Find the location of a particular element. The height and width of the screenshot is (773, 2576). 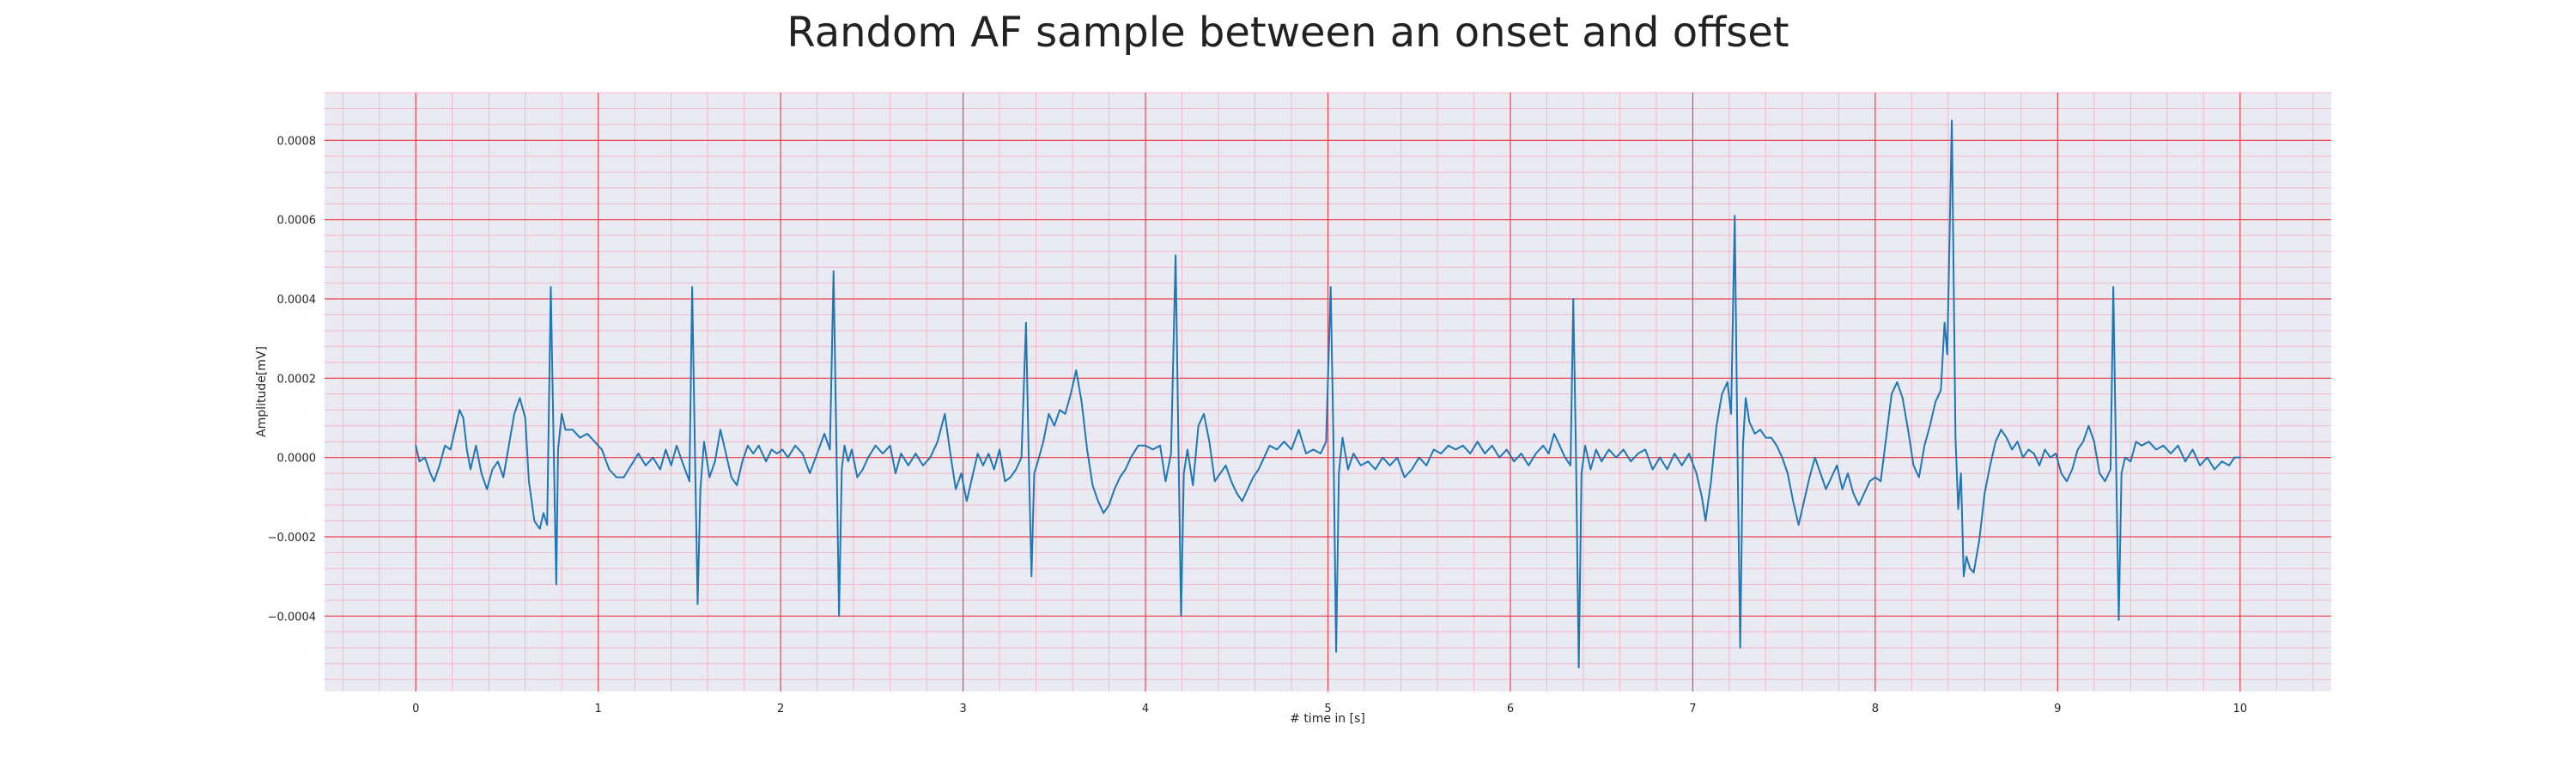

x-axis-label: # time in [s] is located at coordinates (1327, 719).